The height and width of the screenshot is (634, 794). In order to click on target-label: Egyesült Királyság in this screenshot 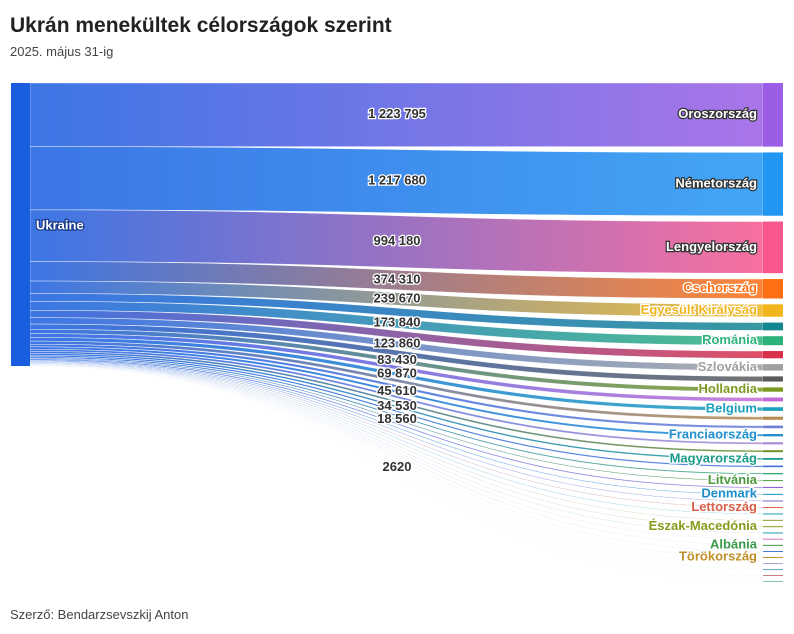, I will do `click(699, 309)`.